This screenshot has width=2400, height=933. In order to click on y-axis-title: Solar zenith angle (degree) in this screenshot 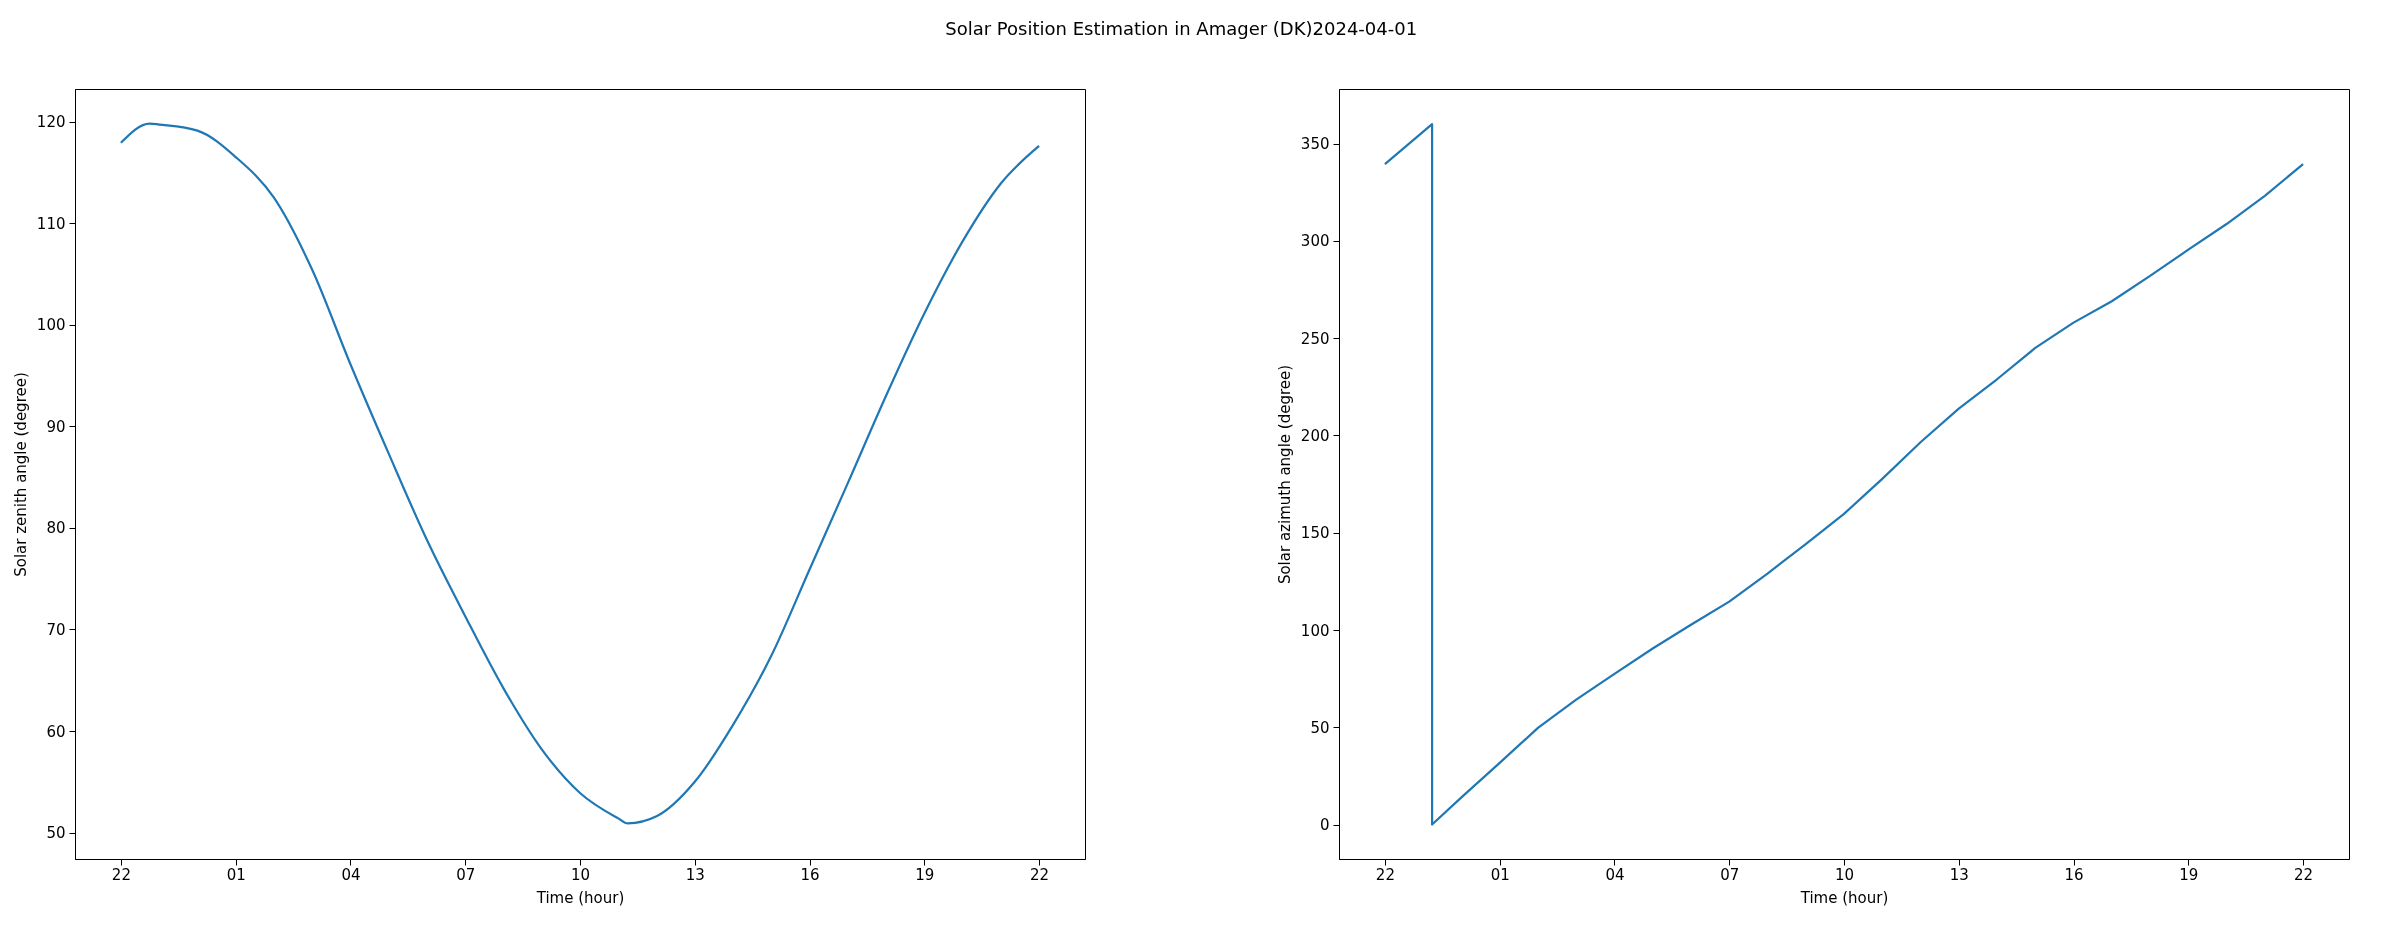, I will do `click(20, 474)`.